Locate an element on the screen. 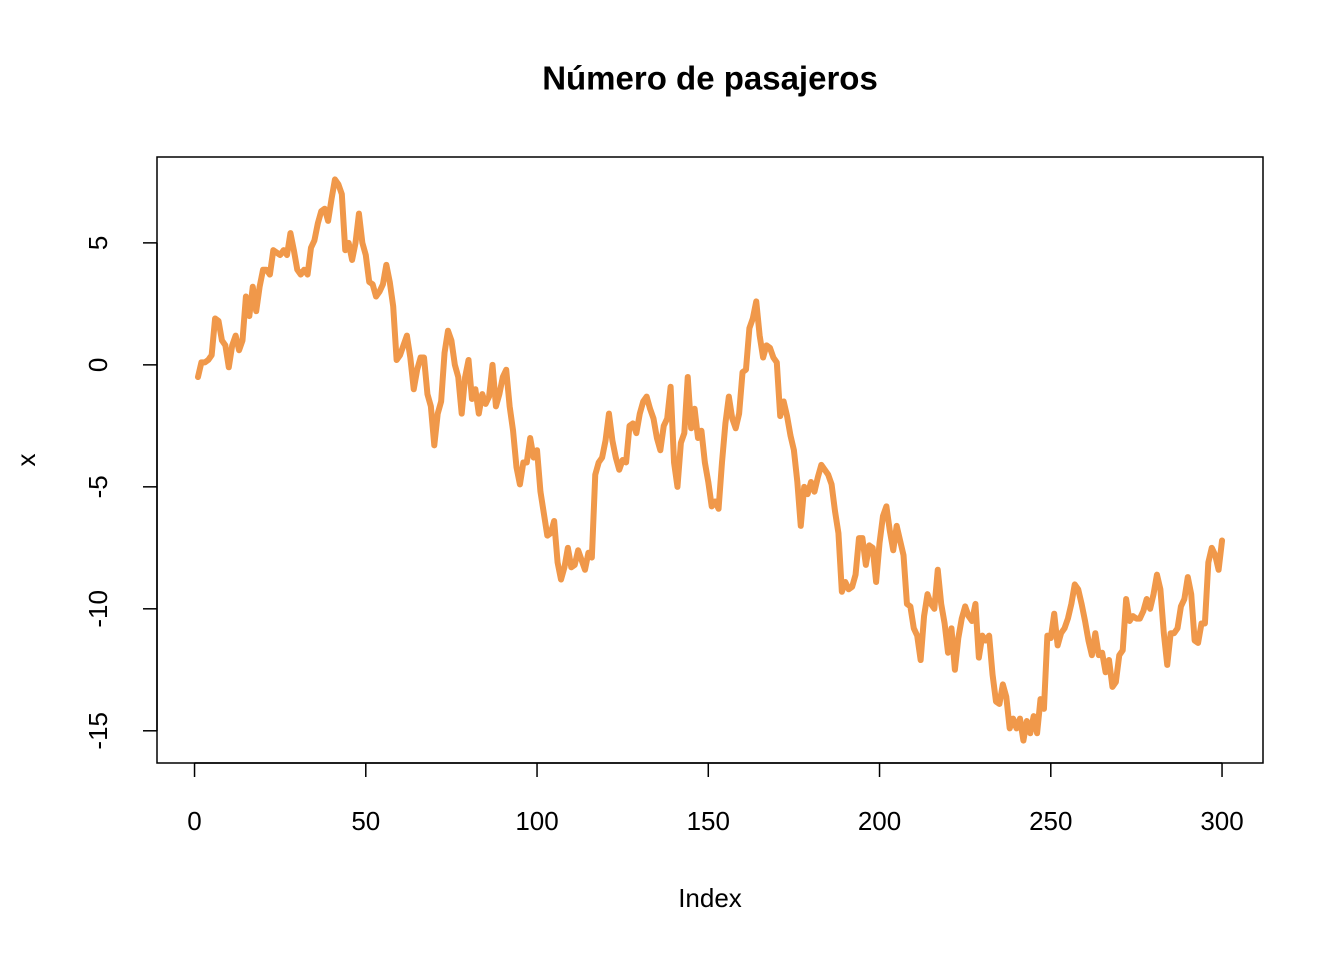  y-axis-label: x is located at coordinates (26, 460).